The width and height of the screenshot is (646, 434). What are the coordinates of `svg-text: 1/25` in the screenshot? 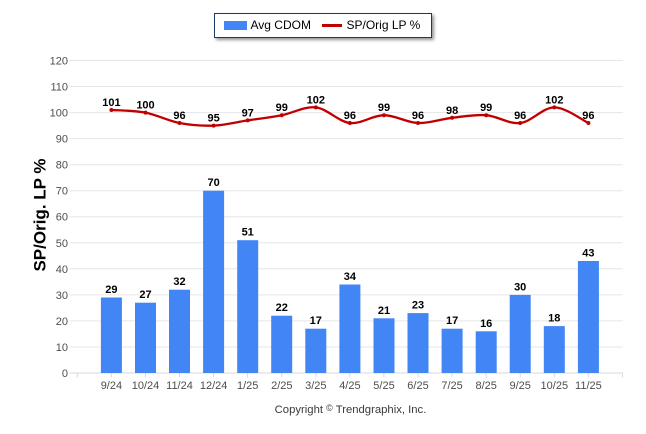 It's located at (247, 386).